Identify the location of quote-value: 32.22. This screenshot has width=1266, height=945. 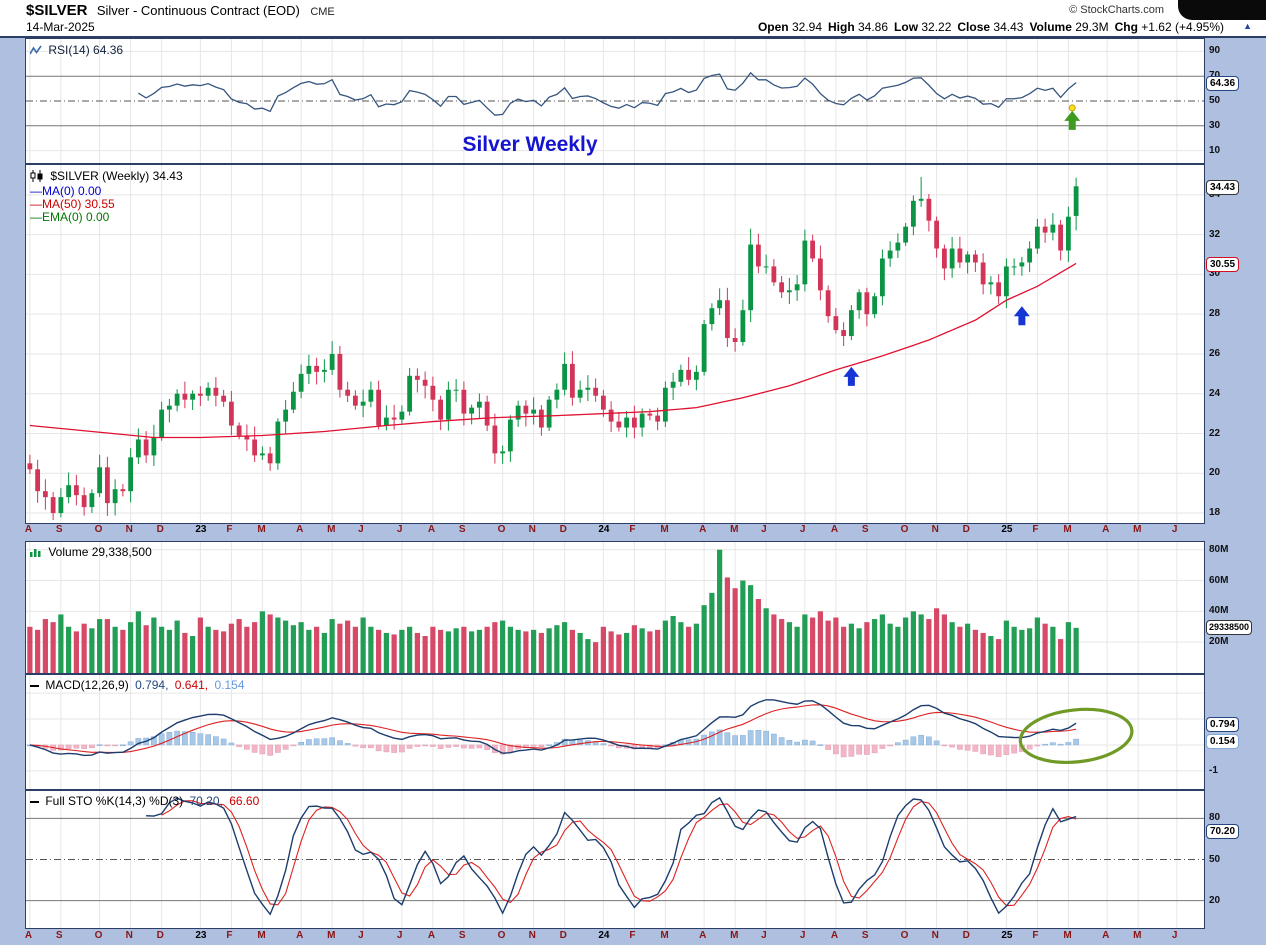
(936, 27).